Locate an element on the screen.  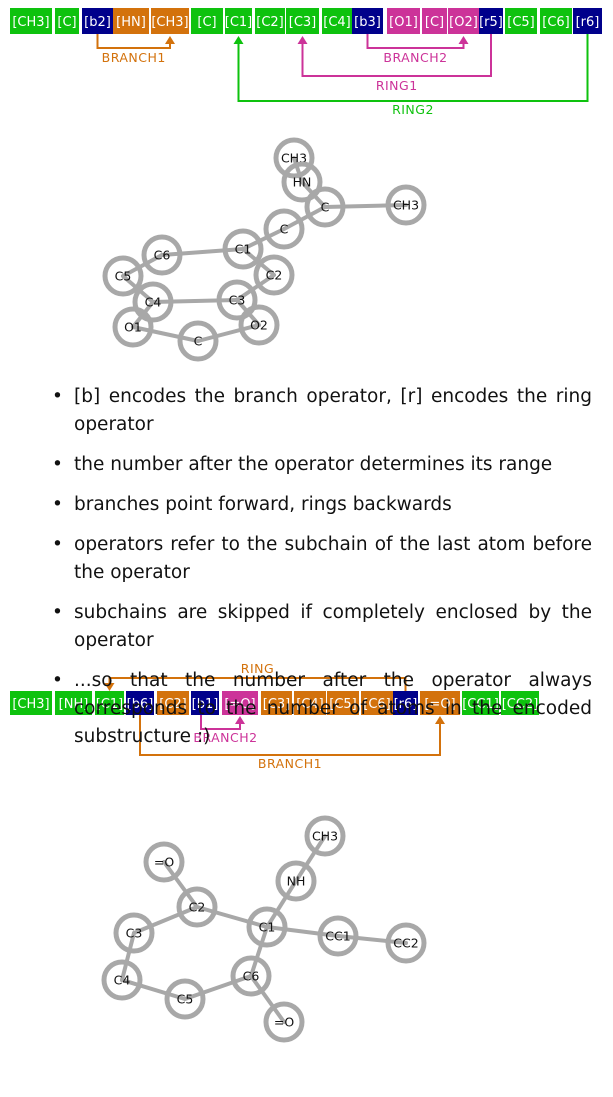
arrowhead is located at coordinates (302, 40).